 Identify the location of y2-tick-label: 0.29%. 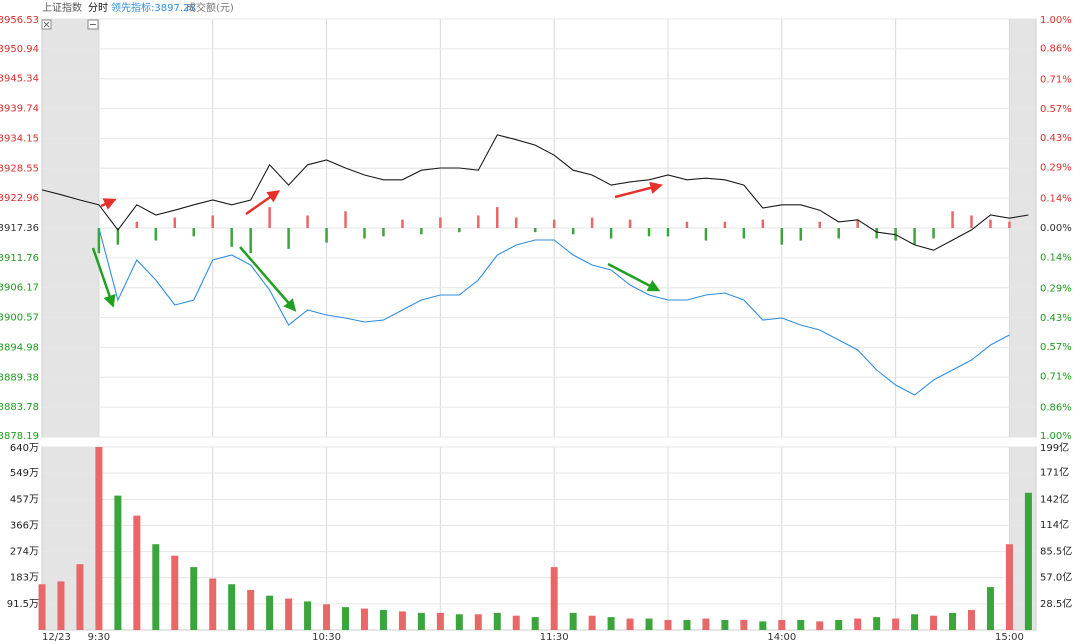
(1056, 167).